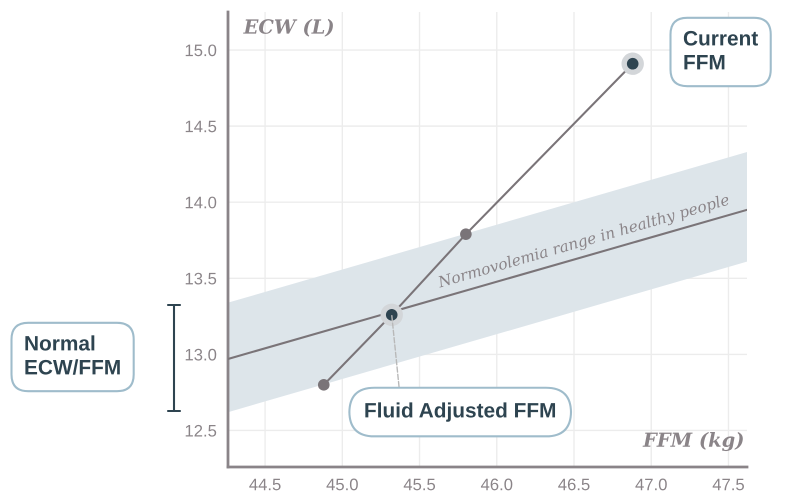 The height and width of the screenshot is (493, 795). What do you see at coordinates (420, 484) in the screenshot?
I see `x-tick-label: 45.5` at bounding box center [420, 484].